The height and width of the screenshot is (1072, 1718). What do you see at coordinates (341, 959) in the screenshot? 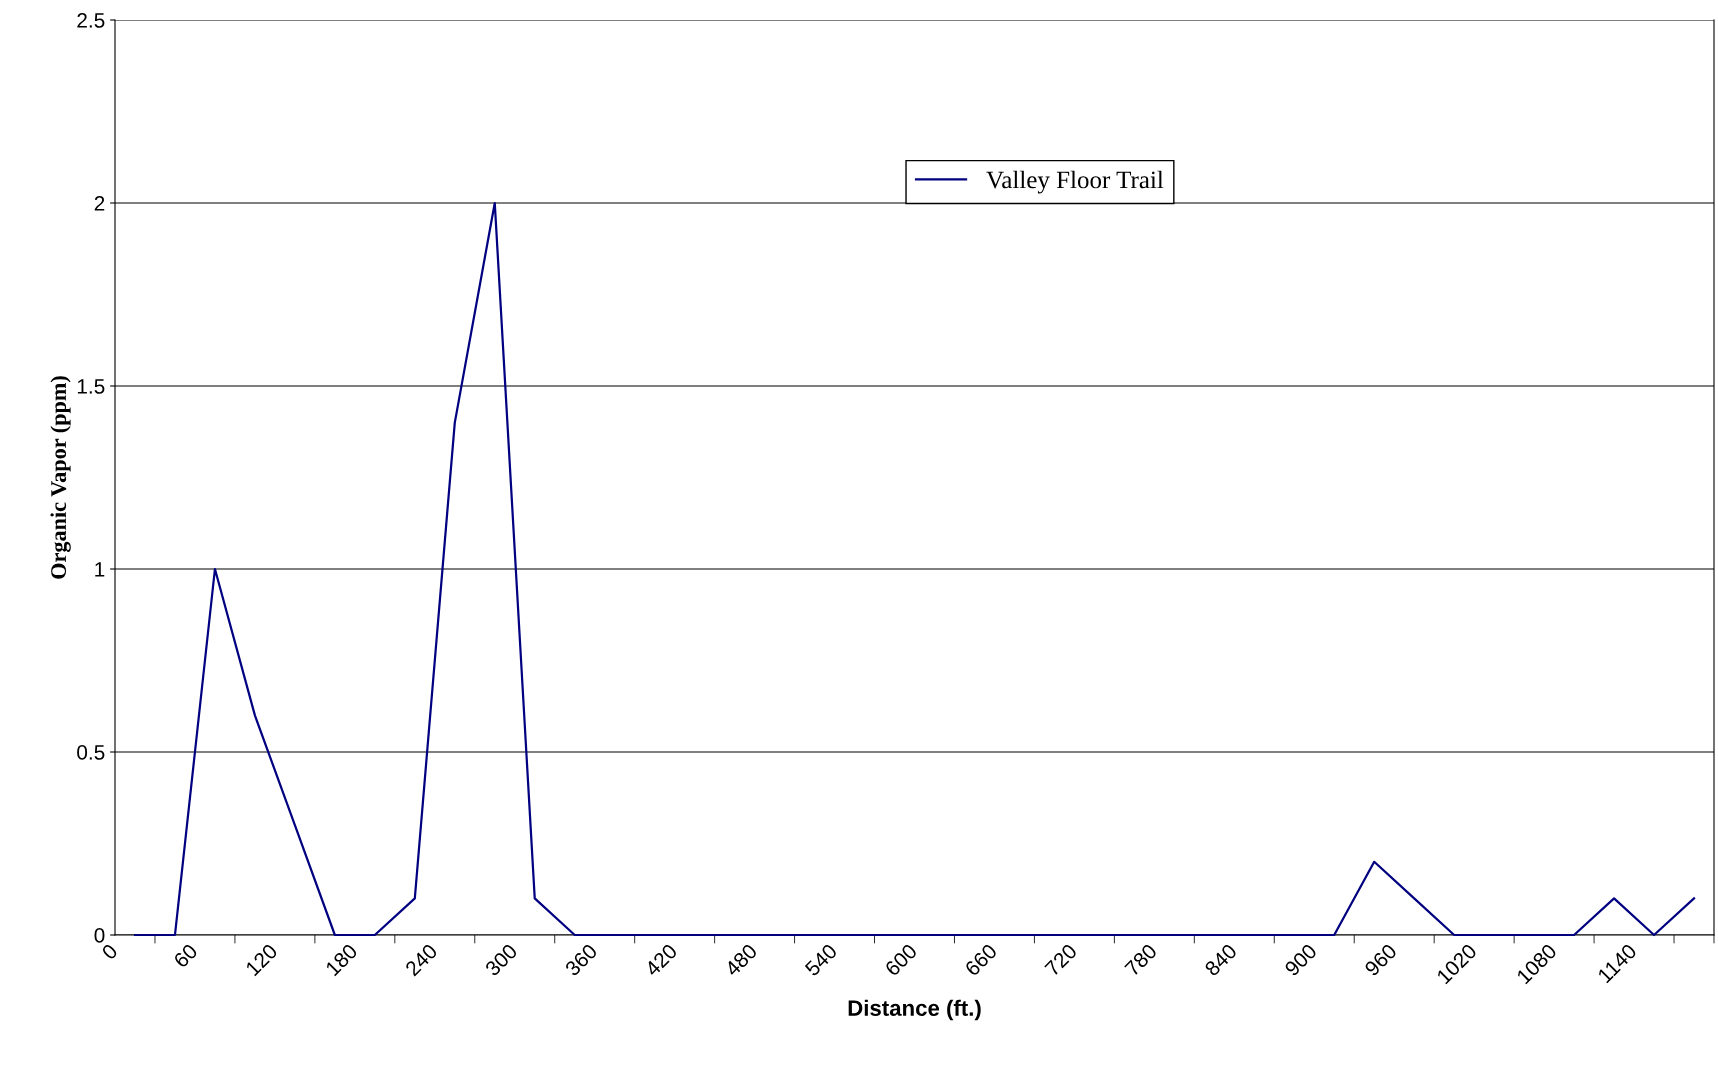
I see `x-tick-label: 180` at bounding box center [341, 959].